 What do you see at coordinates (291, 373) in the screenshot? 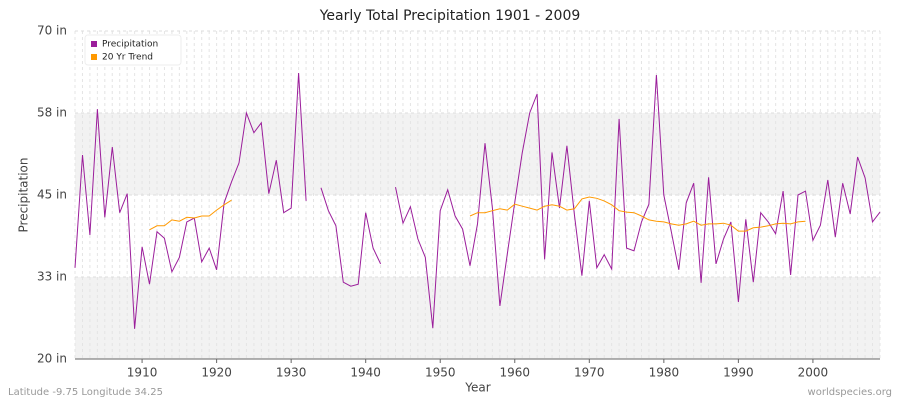
I see `x-tick-label: 1930` at bounding box center [291, 373].